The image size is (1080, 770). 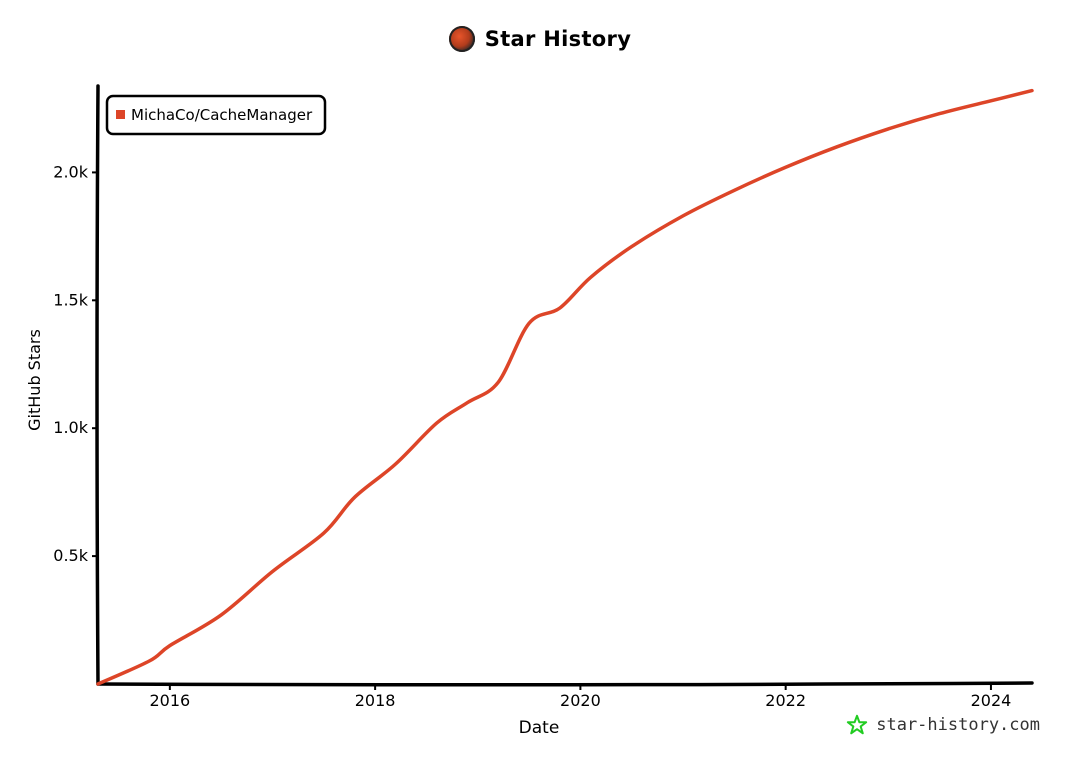 I want to click on legend-label: MichaCo/CacheManager, so click(x=222, y=115).